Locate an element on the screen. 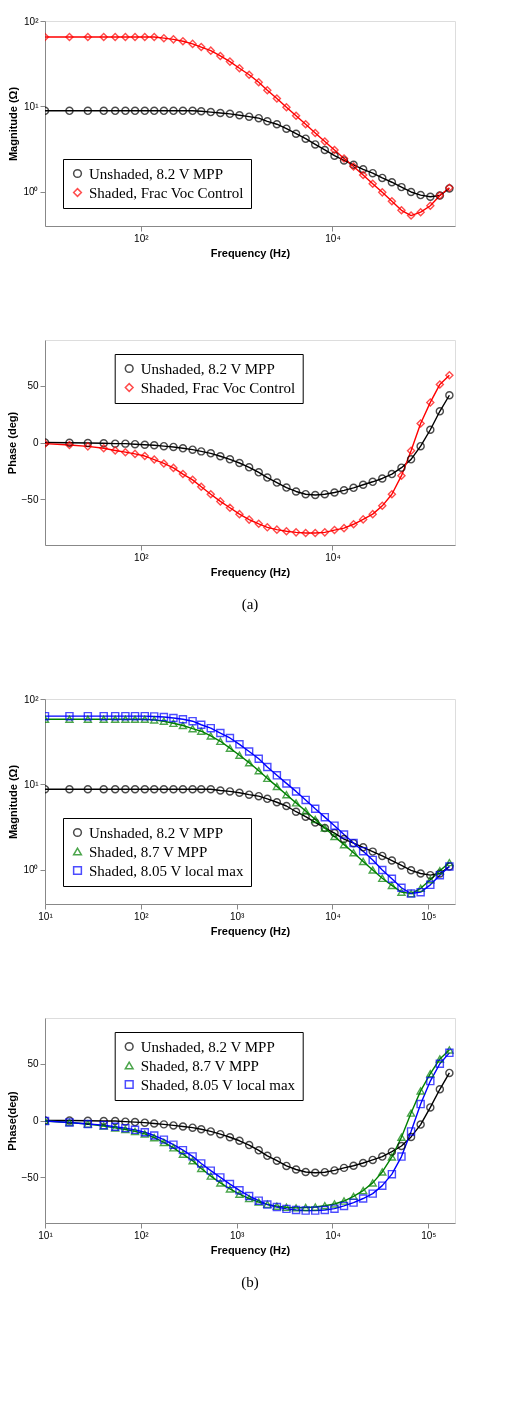  y-axis-title: Phase (deg) is located at coordinates (11, 443).